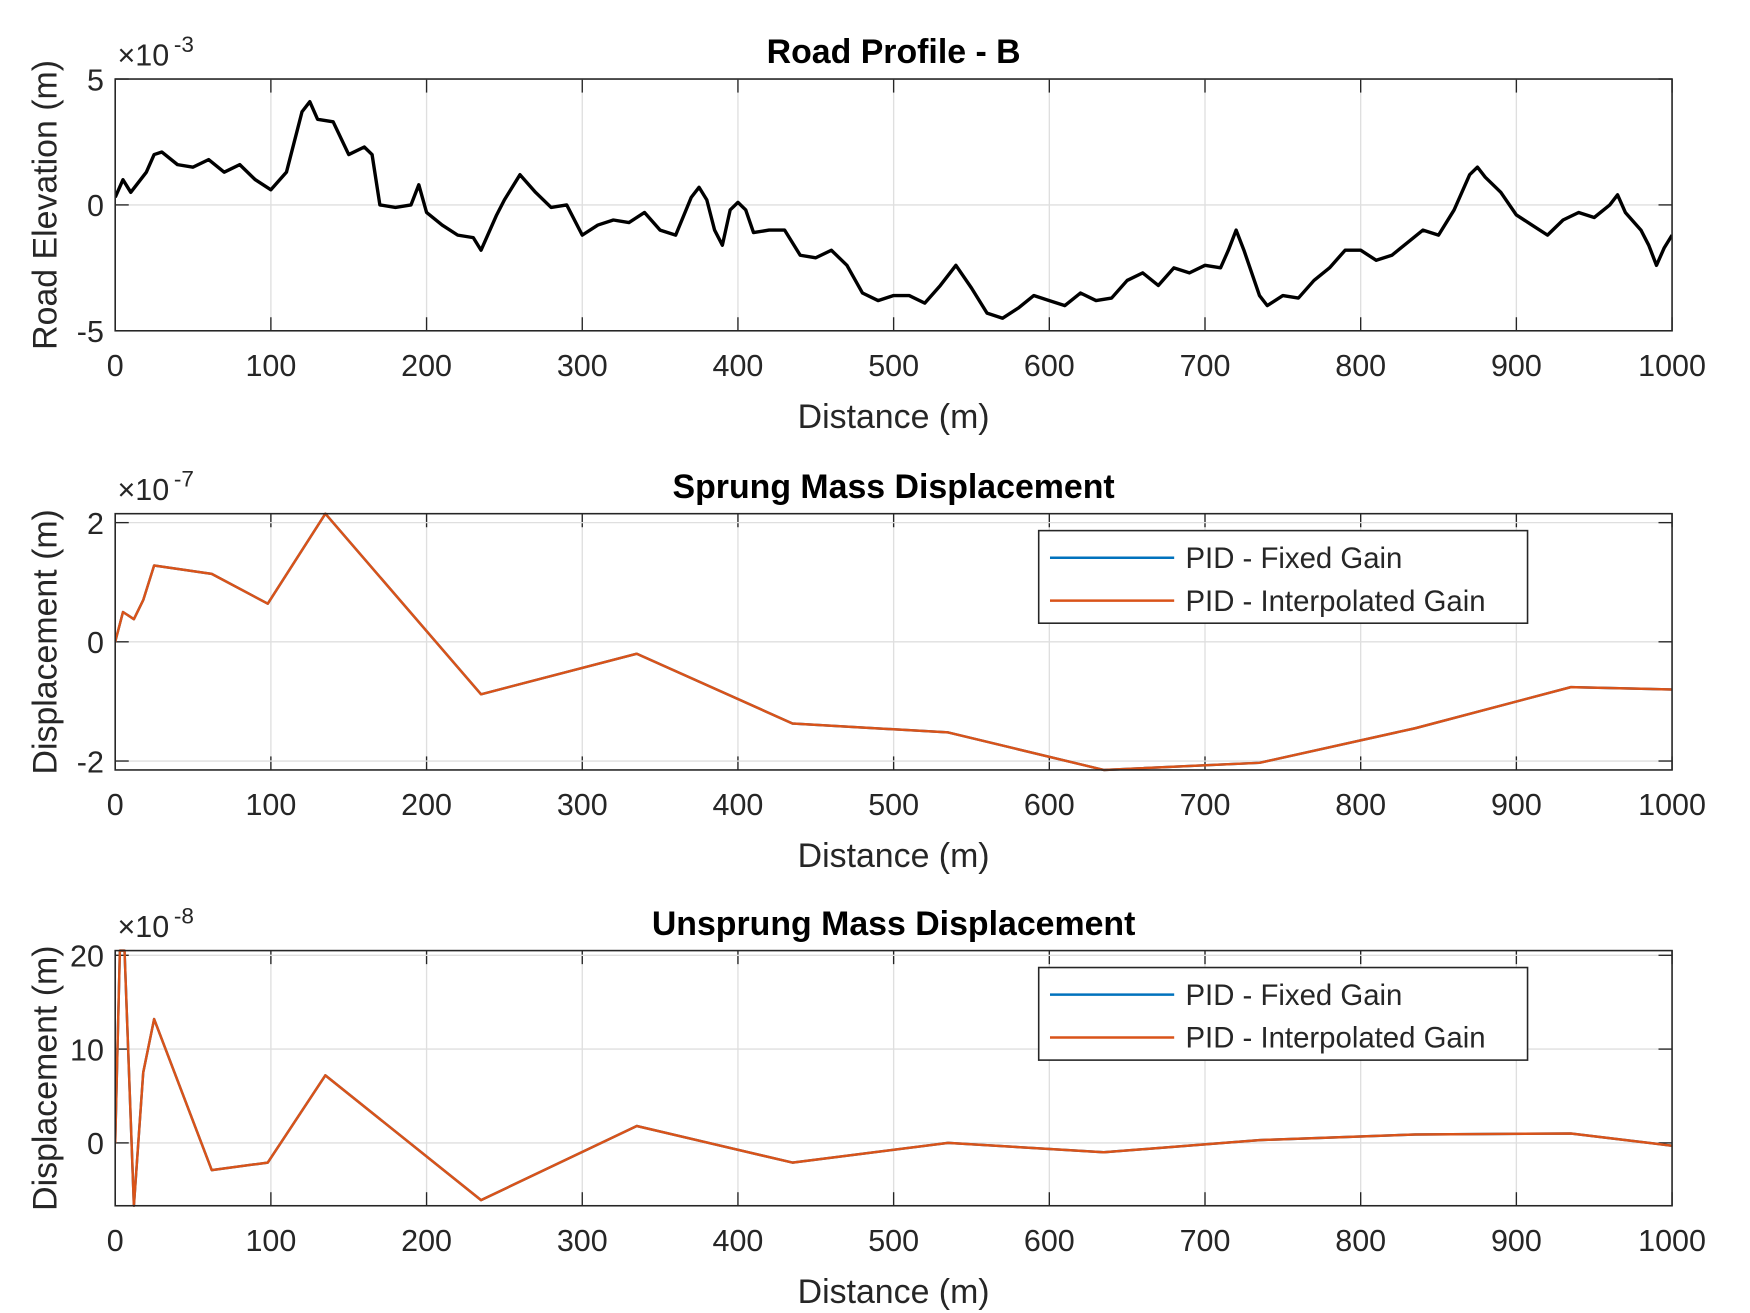 This screenshot has height=1313, width=1750. Describe the element at coordinates (45, 205) in the screenshot. I see `y-axis-label: Road Elevation (m)` at that location.